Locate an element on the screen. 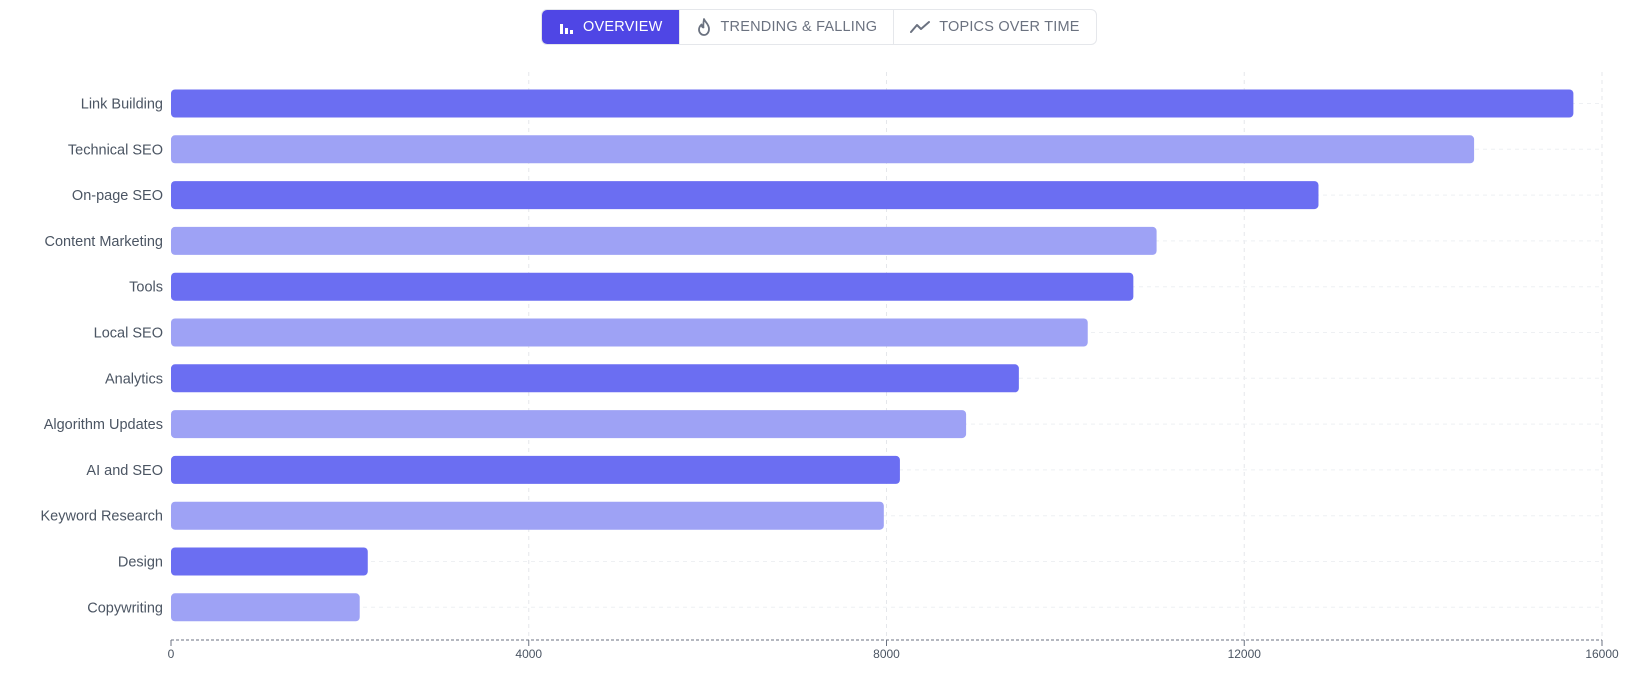 This screenshot has height=677, width=1638. x-tick-label: 16000 is located at coordinates (1602, 654).